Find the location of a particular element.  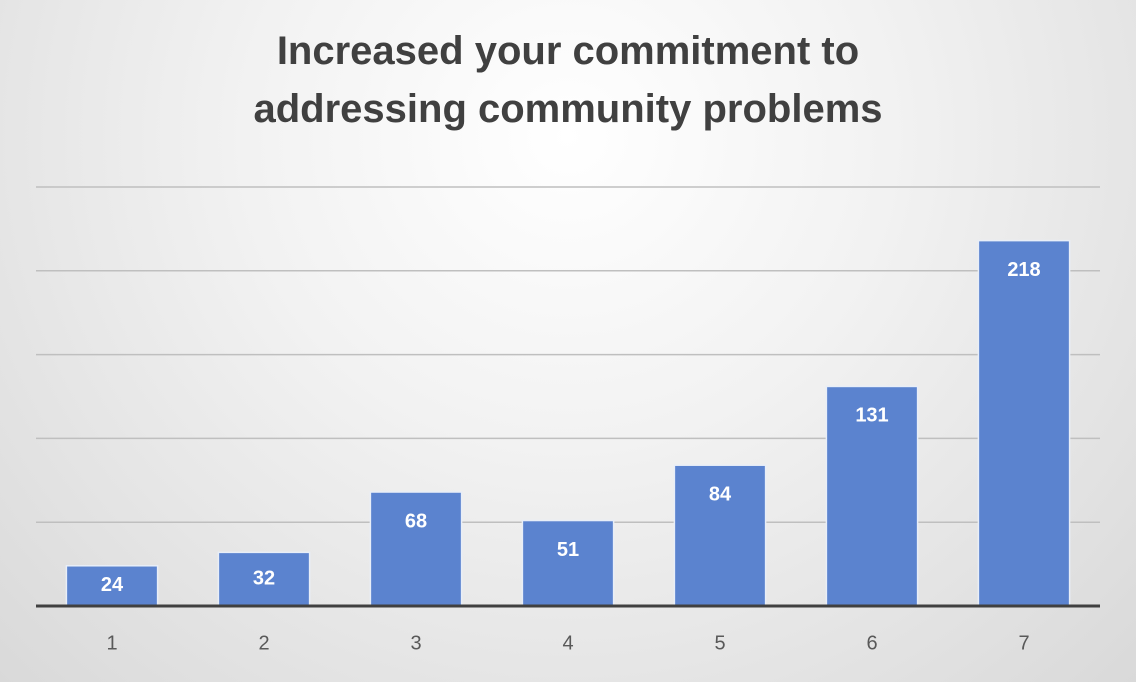

data-label: 218 is located at coordinates (1023, 270).